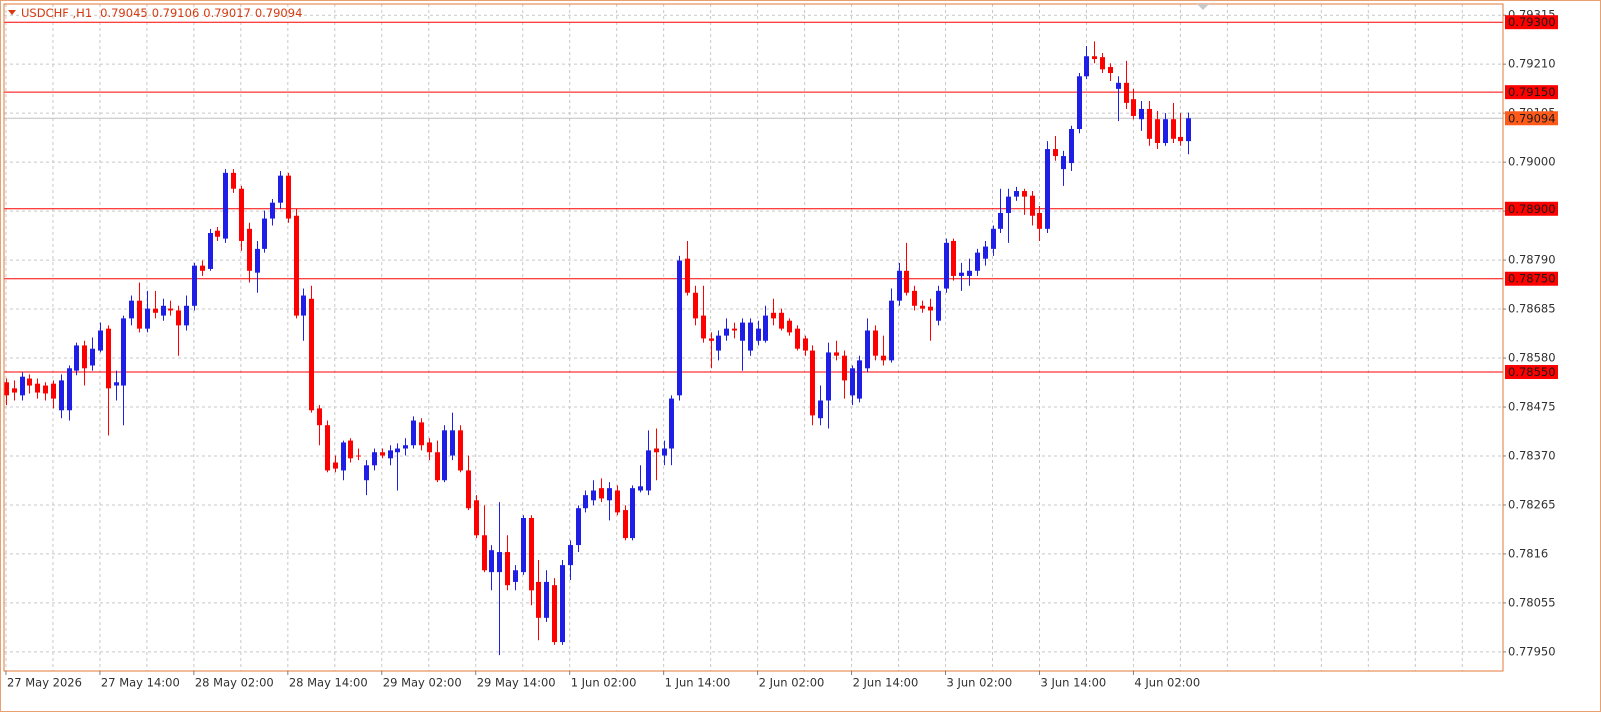 This screenshot has height=712, width=1601. Describe the element at coordinates (1532, 372) in the screenshot. I see `level-label: 0.78550` at that location.